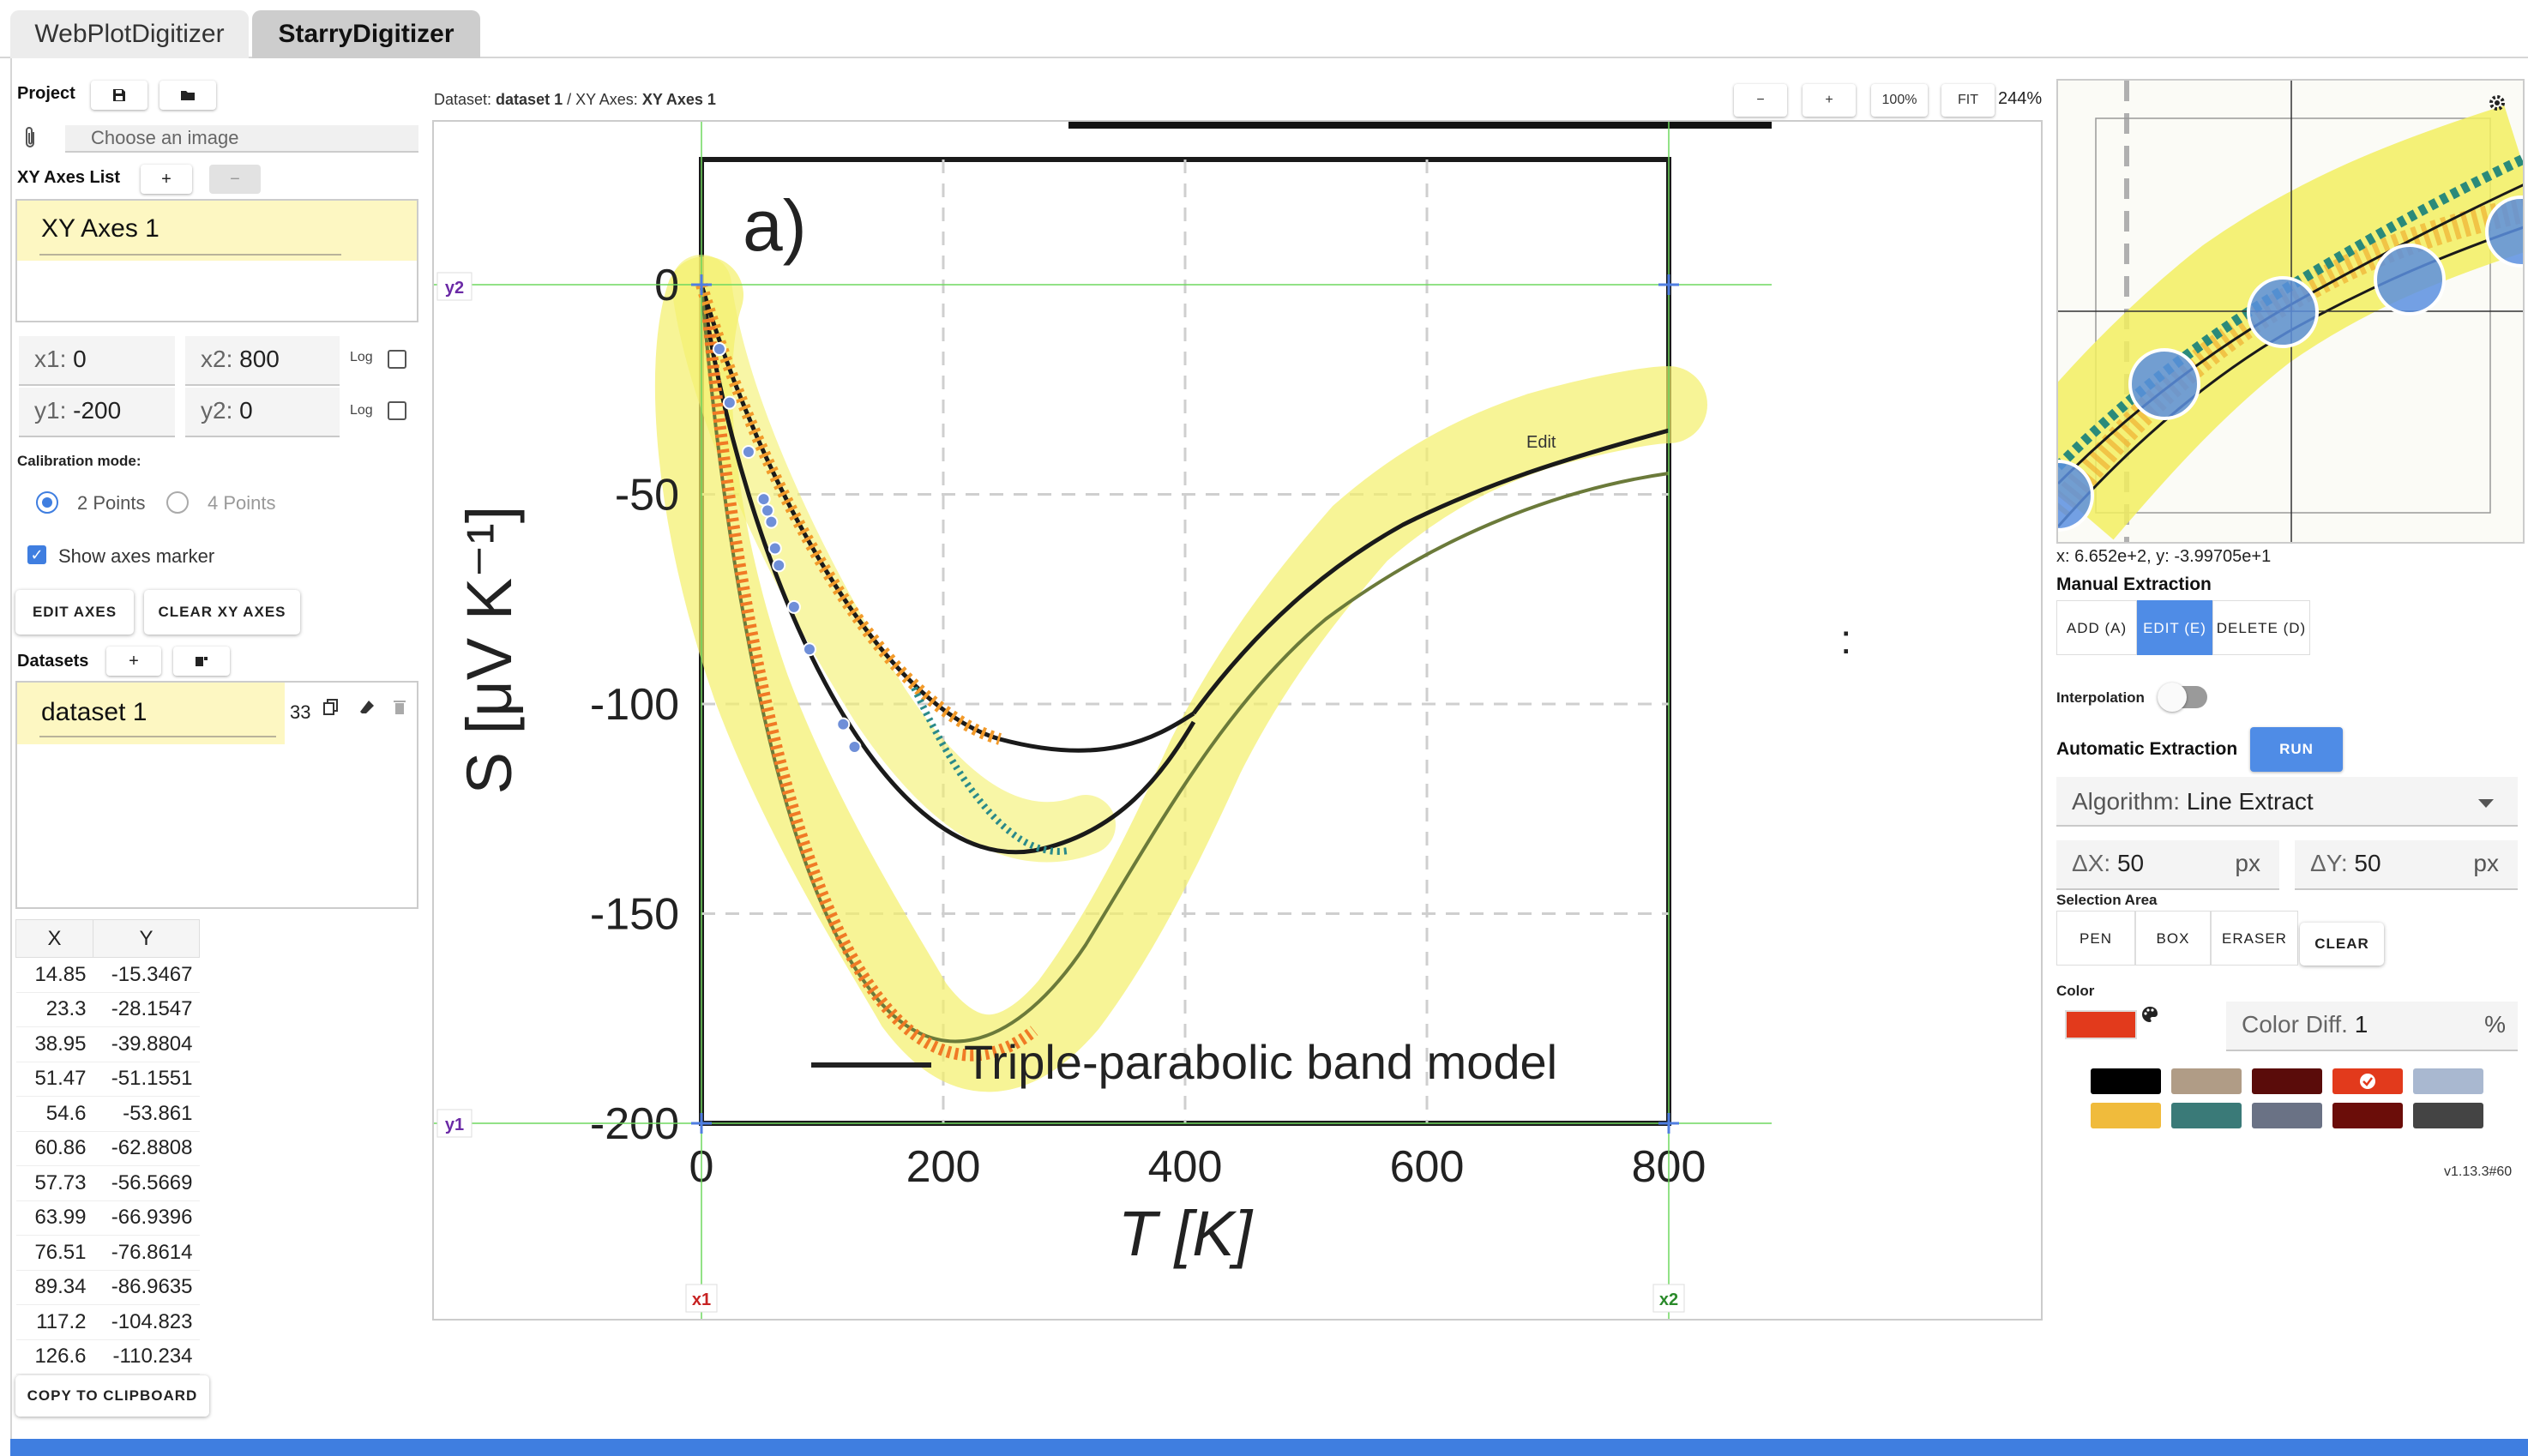 The width and height of the screenshot is (2528, 1456). I want to click on trash-icon, so click(399, 707).